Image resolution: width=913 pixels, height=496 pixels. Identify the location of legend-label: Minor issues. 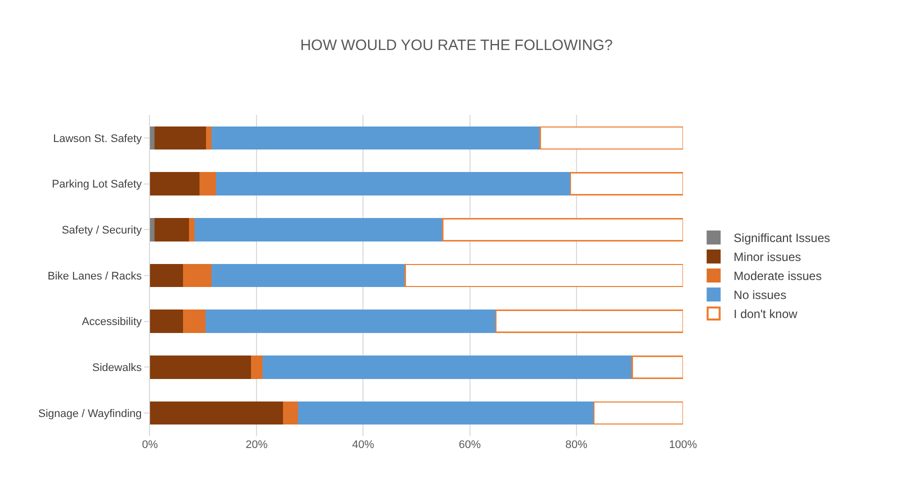
(768, 257).